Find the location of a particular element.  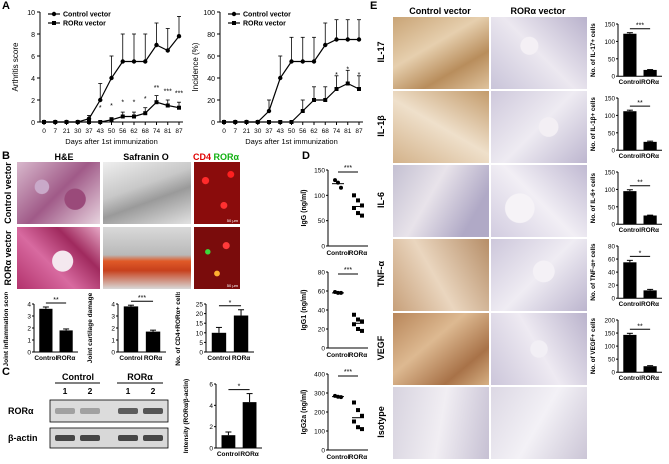

y-tick-label: 60 is located at coordinates (322, 292).